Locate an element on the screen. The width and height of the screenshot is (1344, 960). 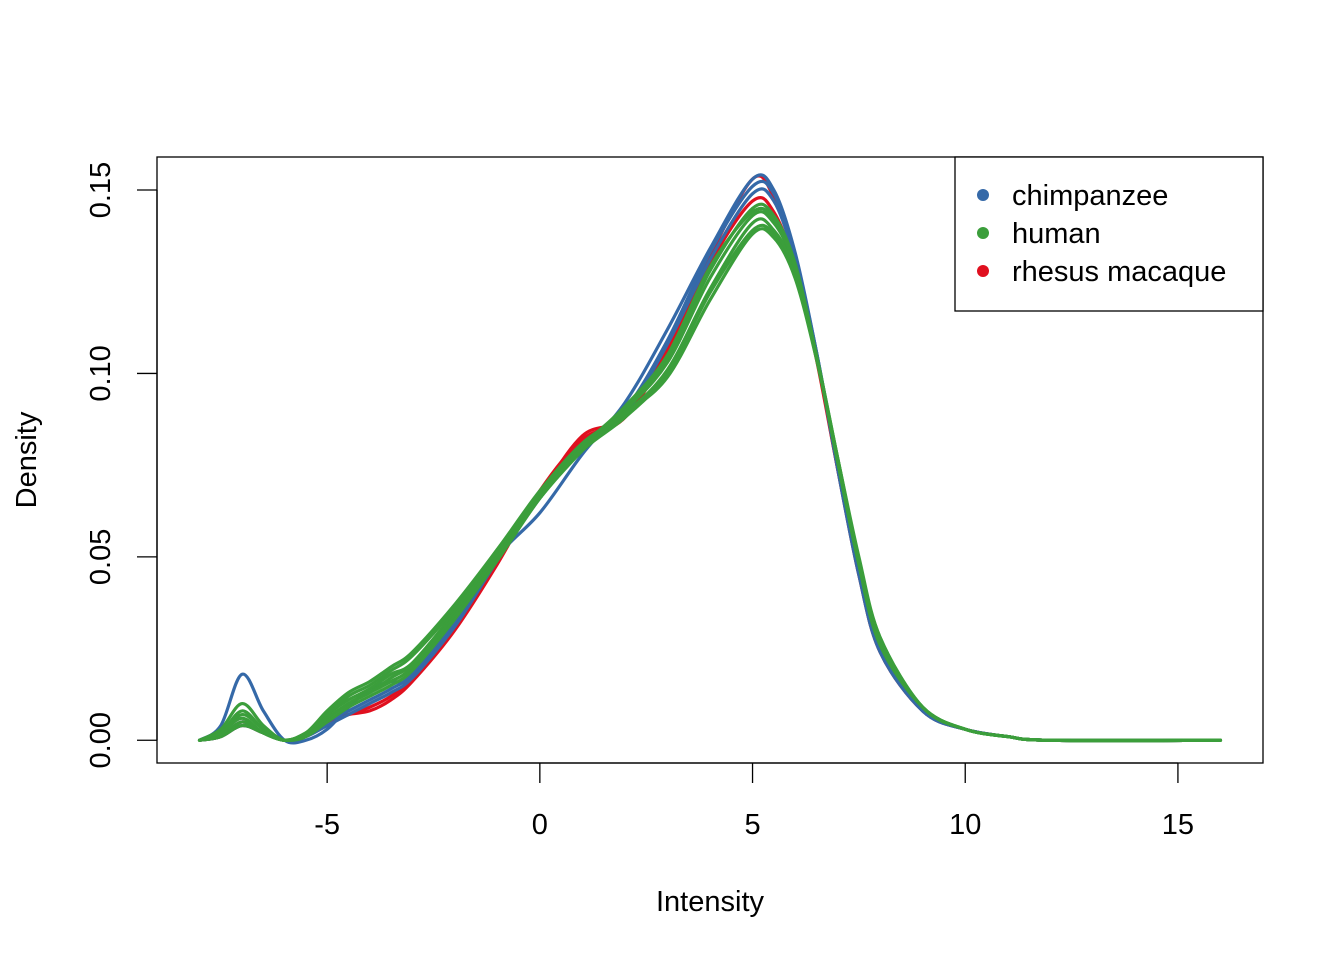
y-tick-label: 0.00 is located at coordinates (101, 740).